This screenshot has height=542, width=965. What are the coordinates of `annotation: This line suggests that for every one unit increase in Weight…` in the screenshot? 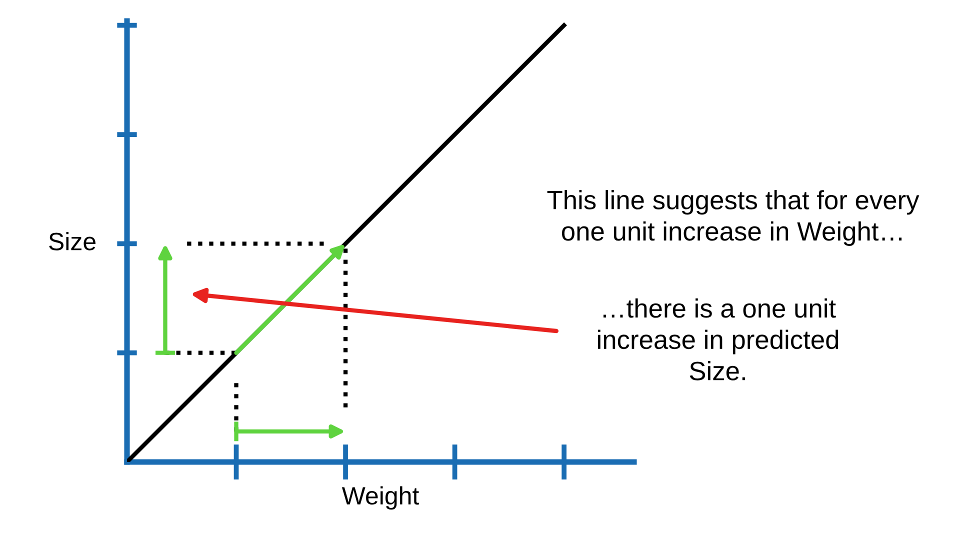 It's located at (733, 218).